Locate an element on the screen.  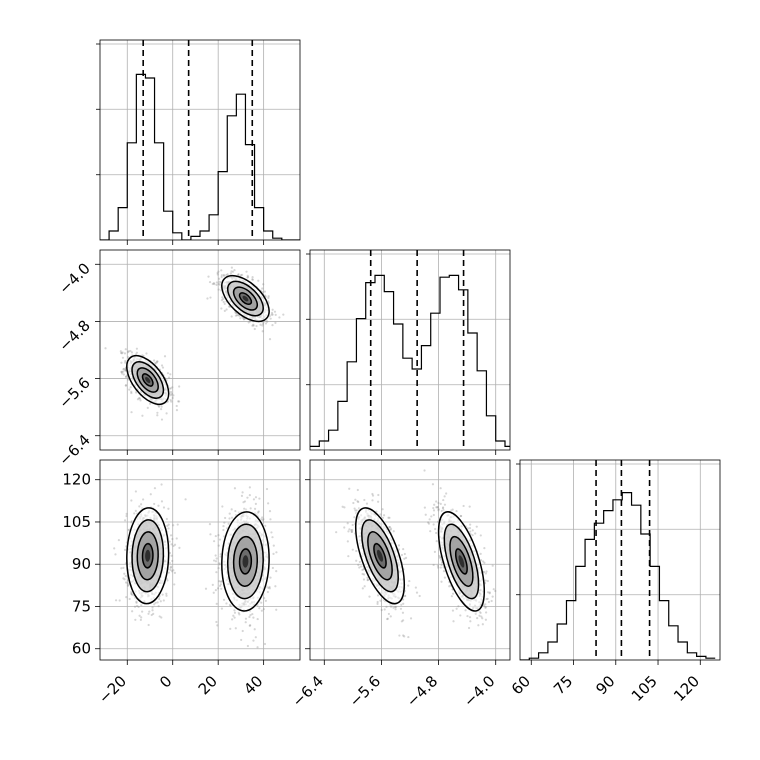
histogram-step is located at coordinates (410, 360).